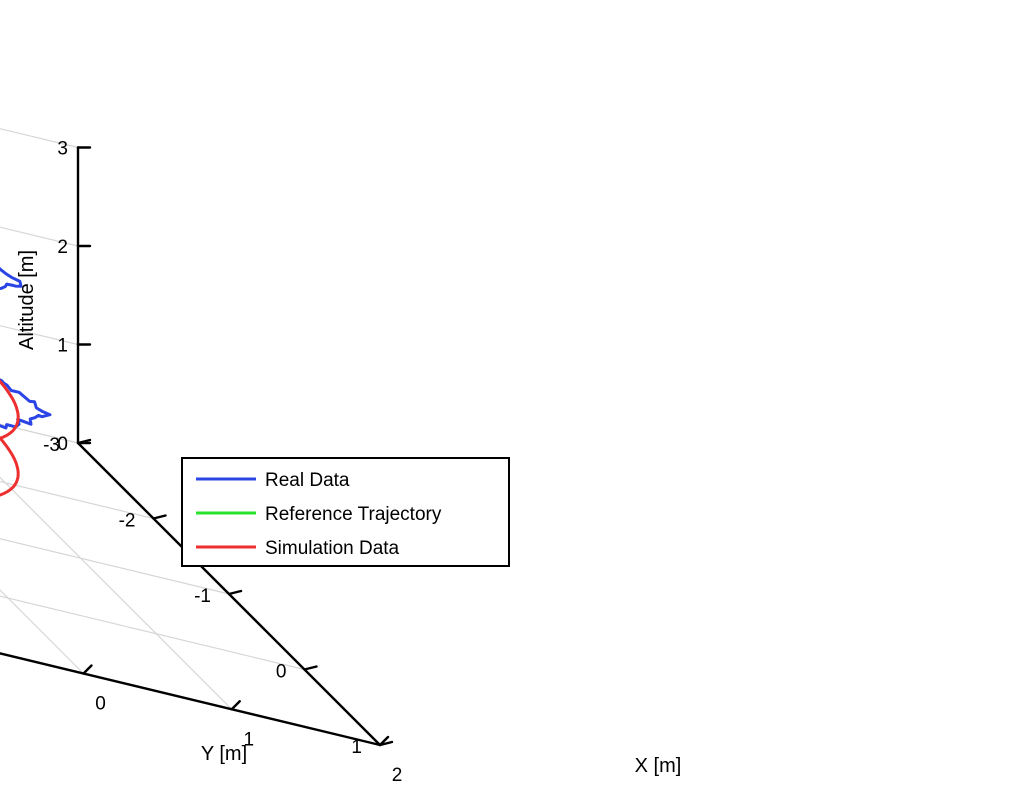  What do you see at coordinates (356, 747) in the screenshot?
I see `y-tick-label: 1` at bounding box center [356, 747].